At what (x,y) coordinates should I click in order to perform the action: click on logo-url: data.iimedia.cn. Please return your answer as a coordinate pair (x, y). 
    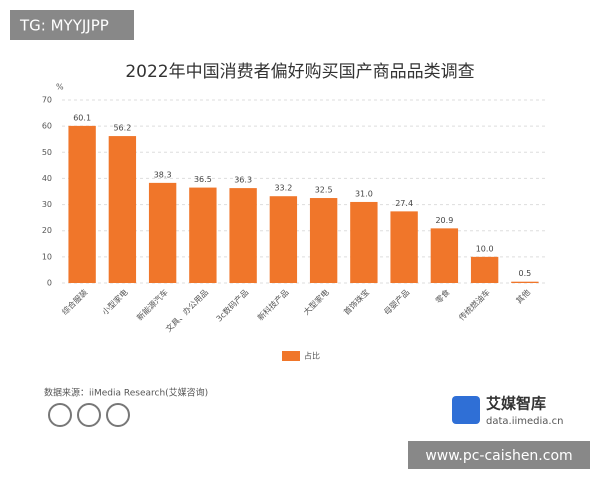
    Looking at the image, I should click on (524, 421).